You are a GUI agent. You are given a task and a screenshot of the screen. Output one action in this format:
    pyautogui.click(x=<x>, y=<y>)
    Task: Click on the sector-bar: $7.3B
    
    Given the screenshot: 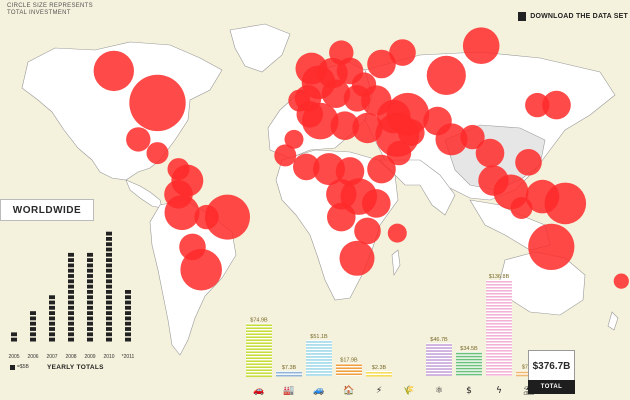 What is the action you would take?
    pyautogui.click(x=289, y=371)
    